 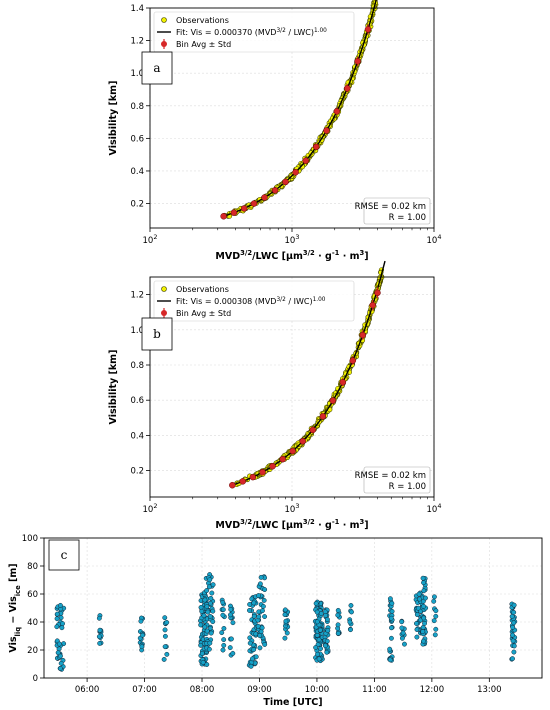 I want to click on y-tick-label: 1.0, so click(x=137, y=74).